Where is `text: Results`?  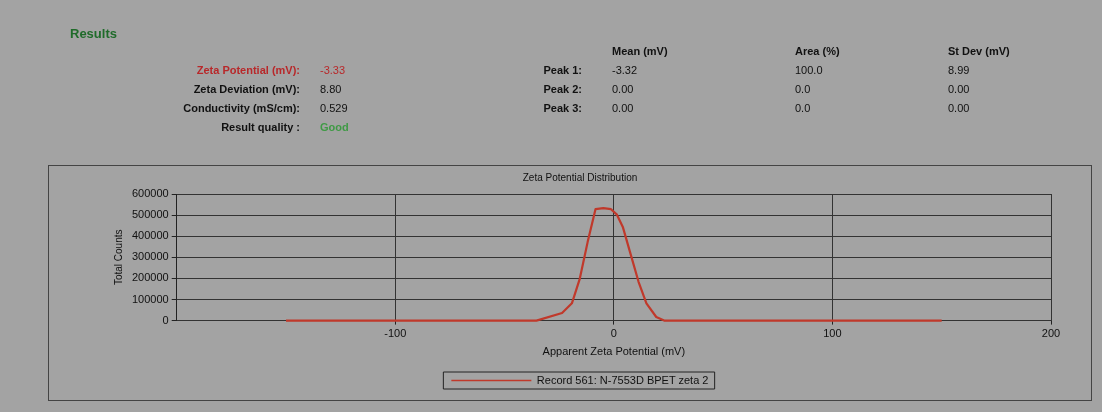
text: Results is located at coordinates (93, 33).